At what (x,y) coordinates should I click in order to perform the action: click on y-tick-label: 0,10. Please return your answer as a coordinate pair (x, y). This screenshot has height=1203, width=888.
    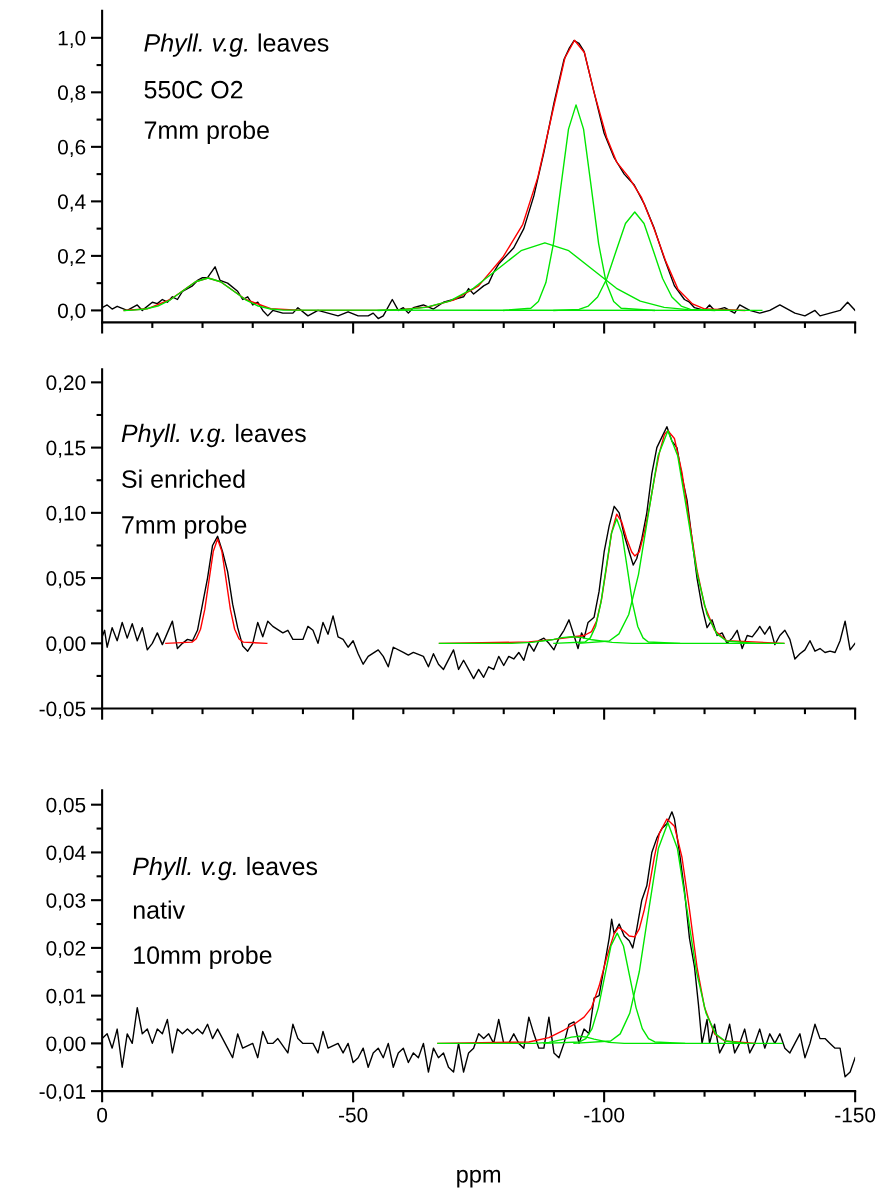
    Looking at the image, I should click on (66, 514).